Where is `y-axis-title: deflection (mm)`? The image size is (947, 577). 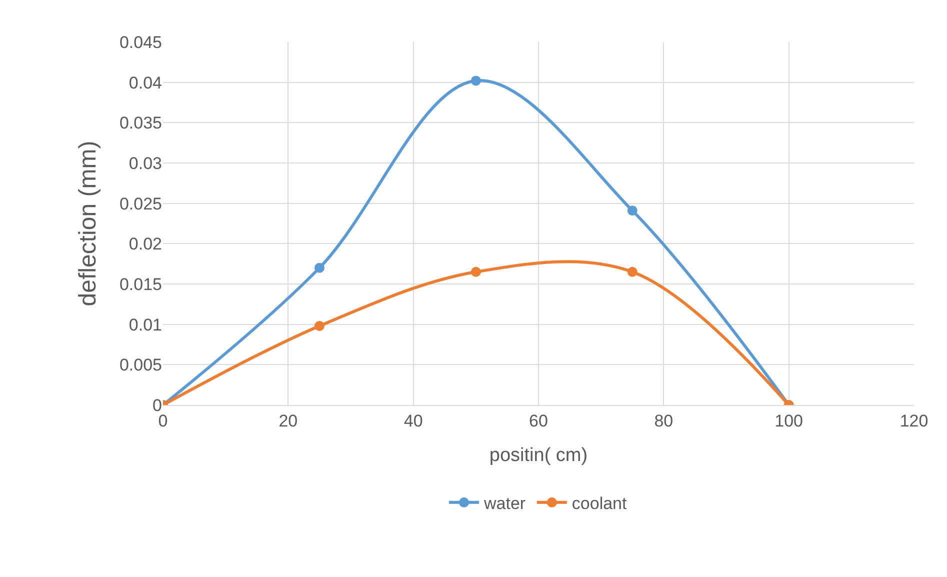
y-axis-title: deflection (mm) is located at coordinates (88, 223).